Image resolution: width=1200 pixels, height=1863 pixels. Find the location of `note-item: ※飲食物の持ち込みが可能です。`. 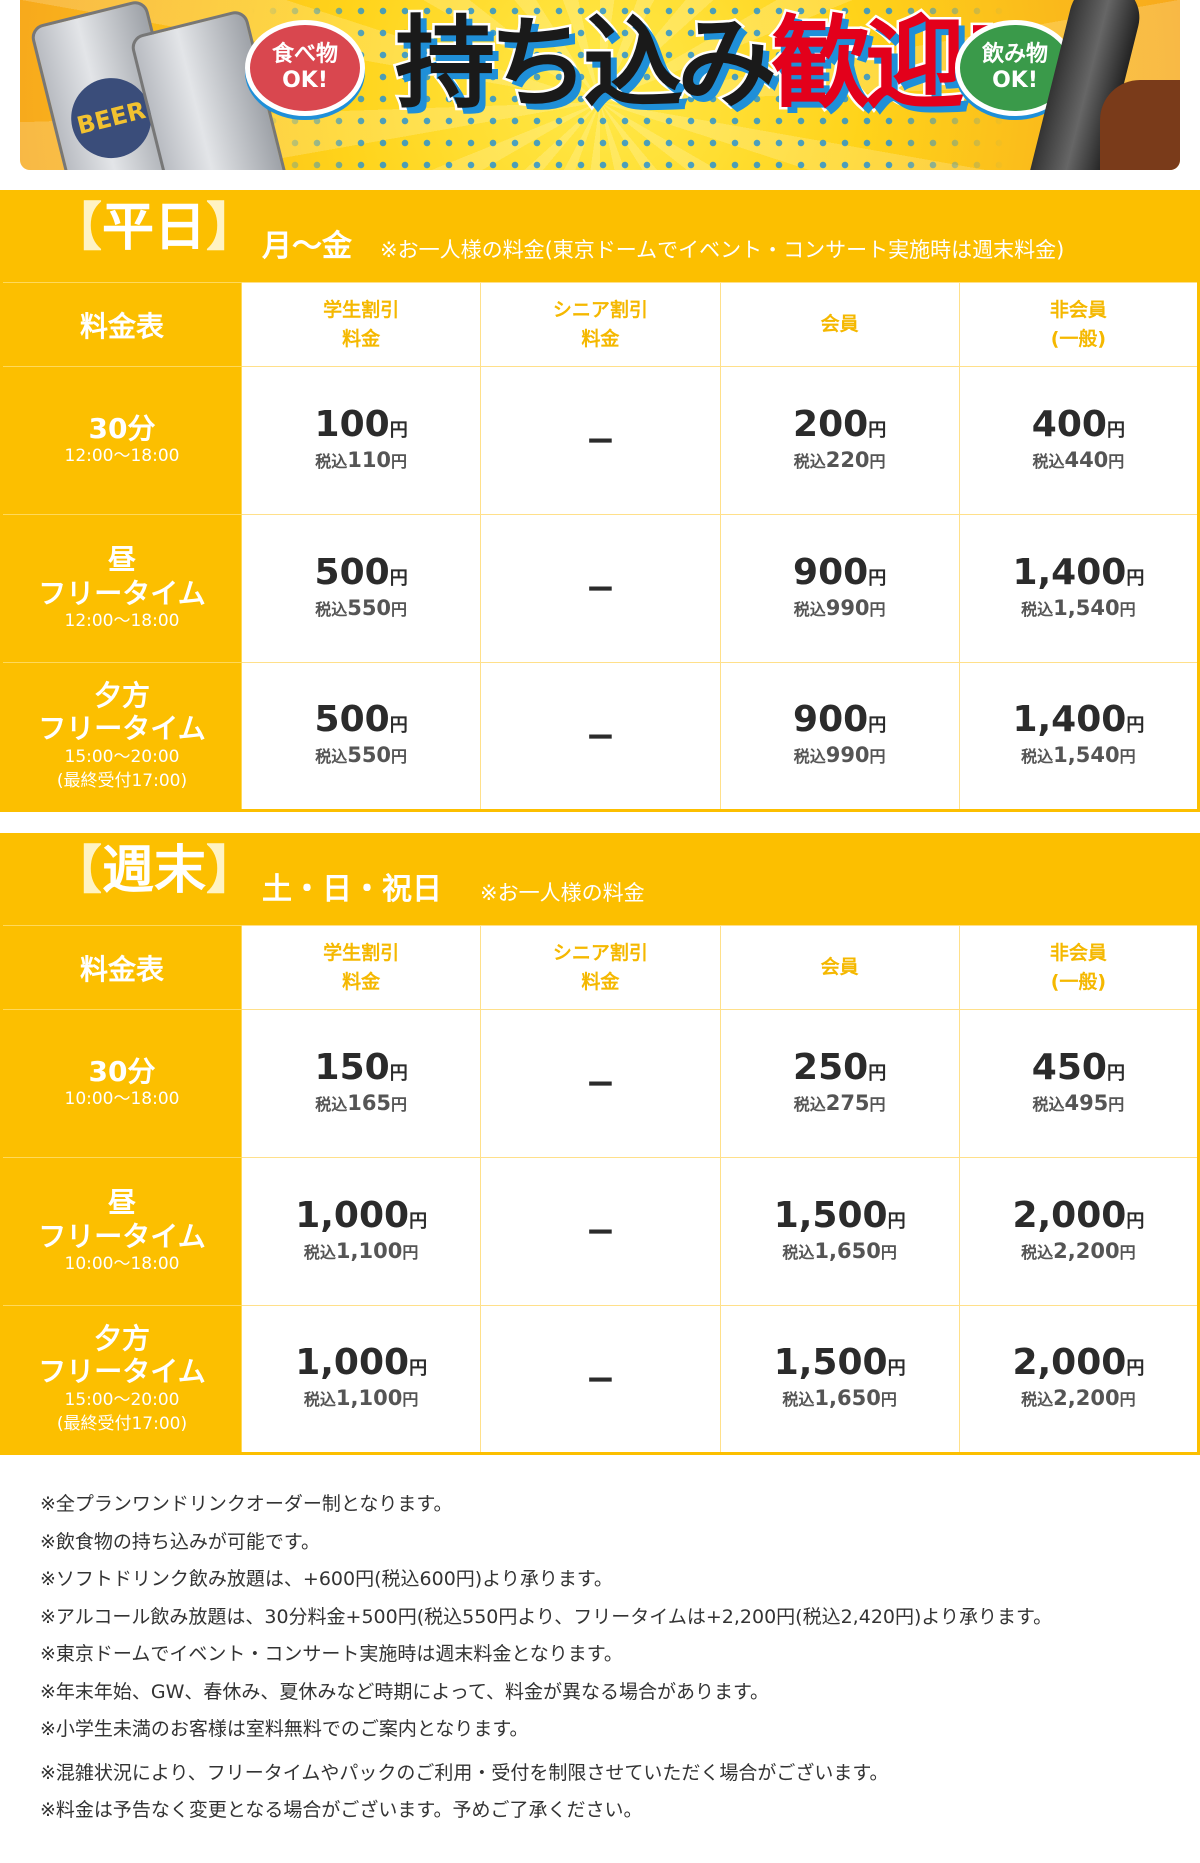

note-item: ※飲食物の持ち込みが可能です。 is located at coordinates (180, 1541).